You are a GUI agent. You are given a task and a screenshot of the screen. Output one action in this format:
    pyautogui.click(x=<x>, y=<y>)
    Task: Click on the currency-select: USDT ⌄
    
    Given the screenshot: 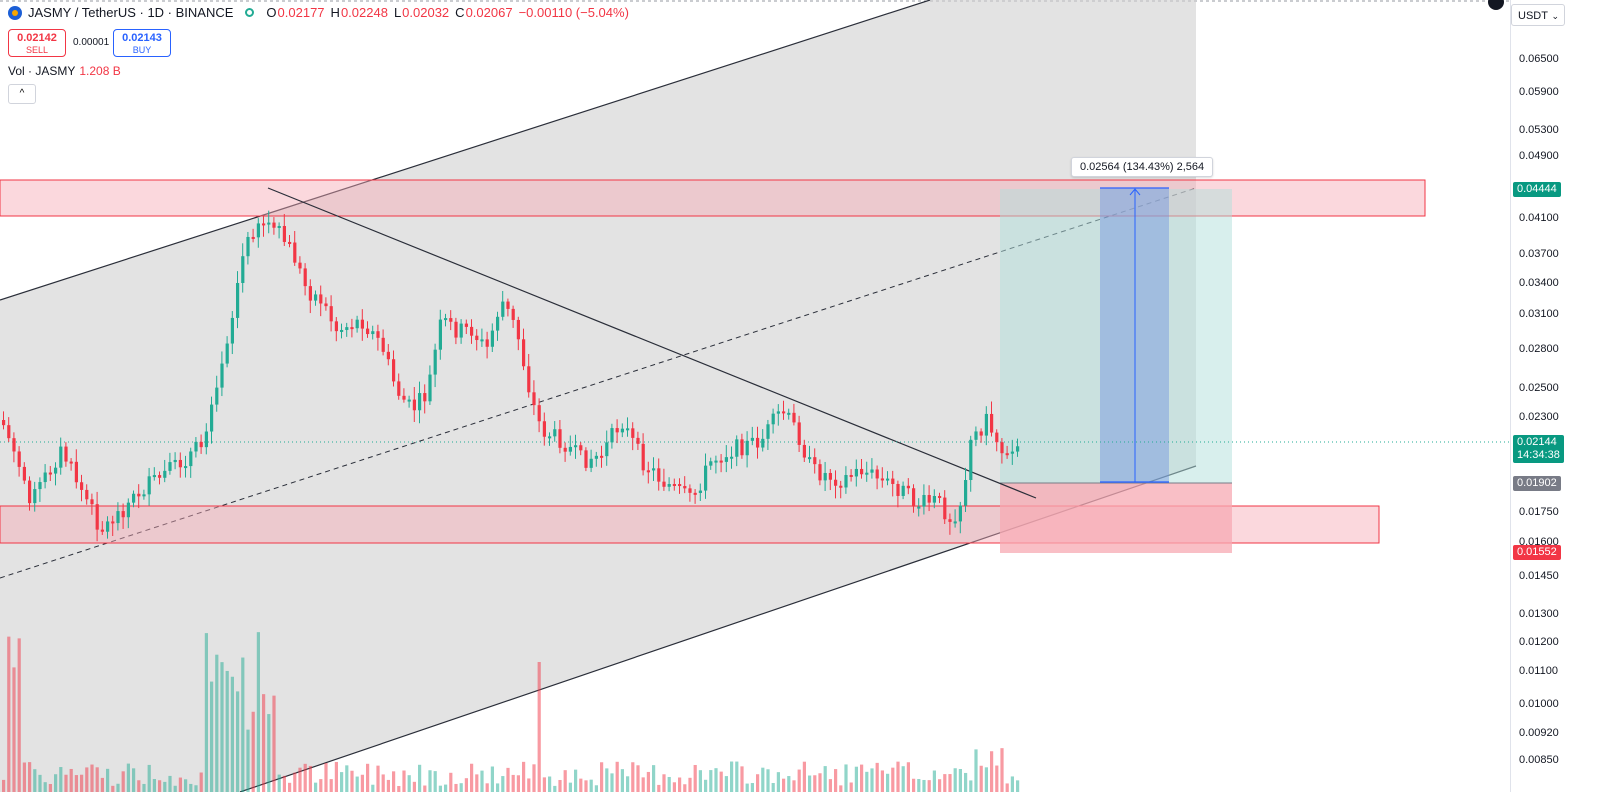 What is the action you would take?
    pyautogui.click(x=1538, y=15)
    